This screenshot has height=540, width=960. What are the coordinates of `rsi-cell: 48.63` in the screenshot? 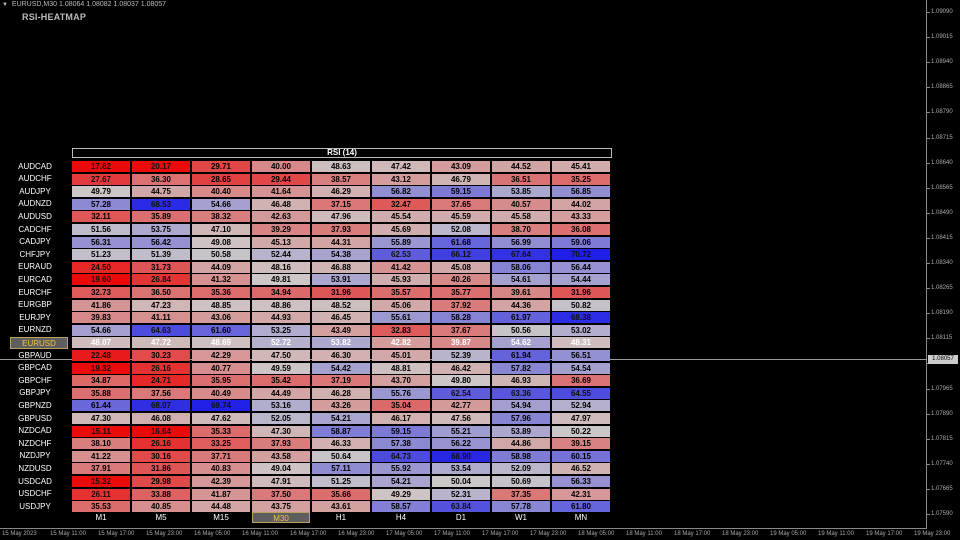 It's located at (341, 166).